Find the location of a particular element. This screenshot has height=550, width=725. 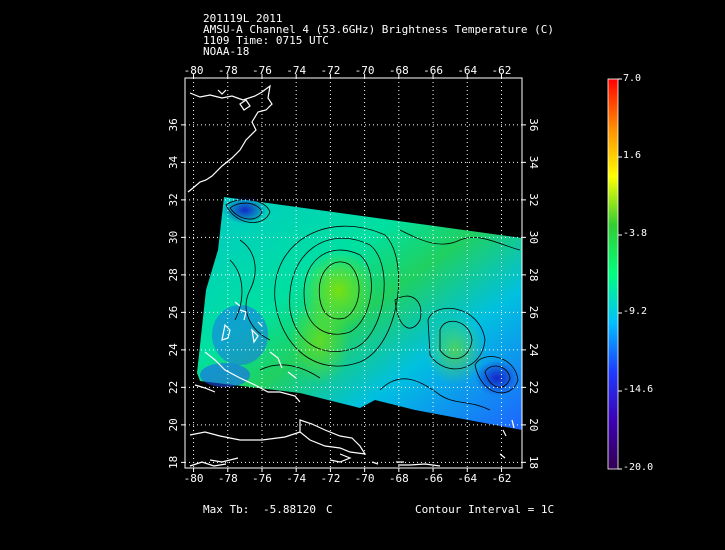

lon-labels-top: -80 -78 -76 -74 -72 -70 -68 -66 -64 -62 is located at coordinates (348, 70).